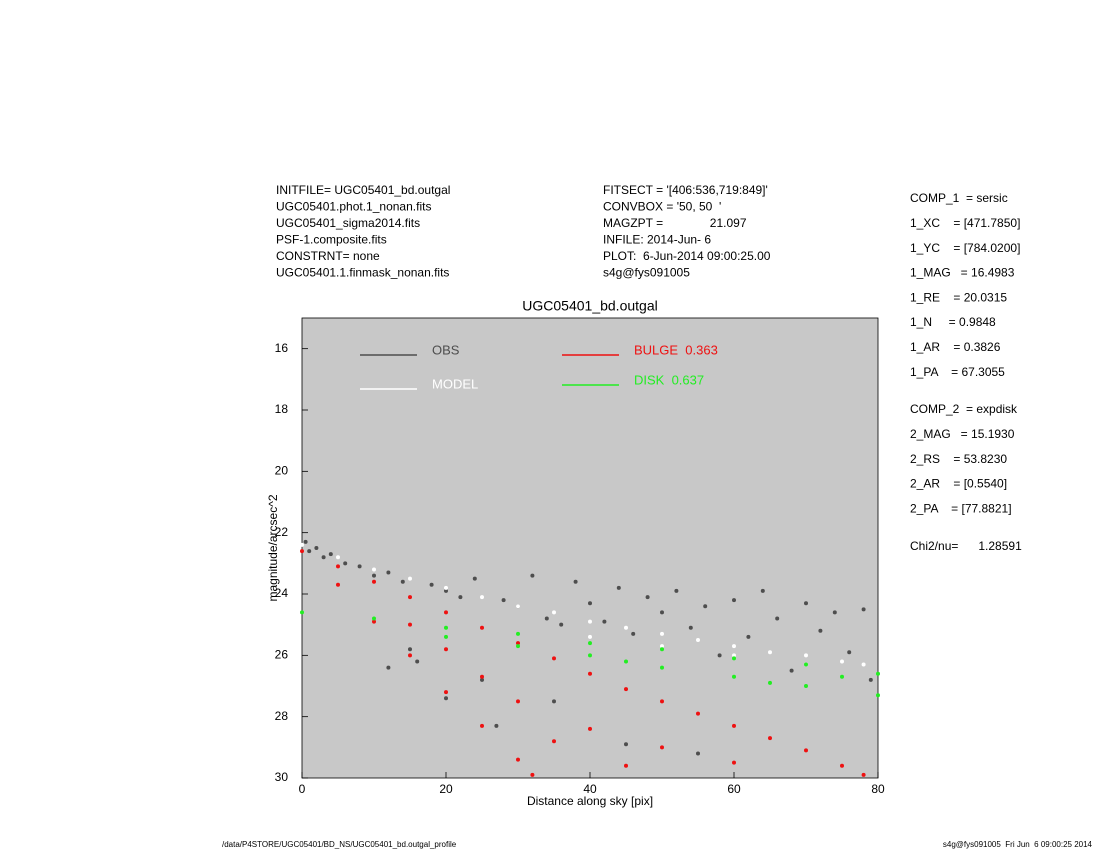 Image resolution: width=1100 pixels, height=850 pixels. Describe the element at coordinates (646, 273) in the screenshot. I see `header-line: s4g@fys091005` at that location.